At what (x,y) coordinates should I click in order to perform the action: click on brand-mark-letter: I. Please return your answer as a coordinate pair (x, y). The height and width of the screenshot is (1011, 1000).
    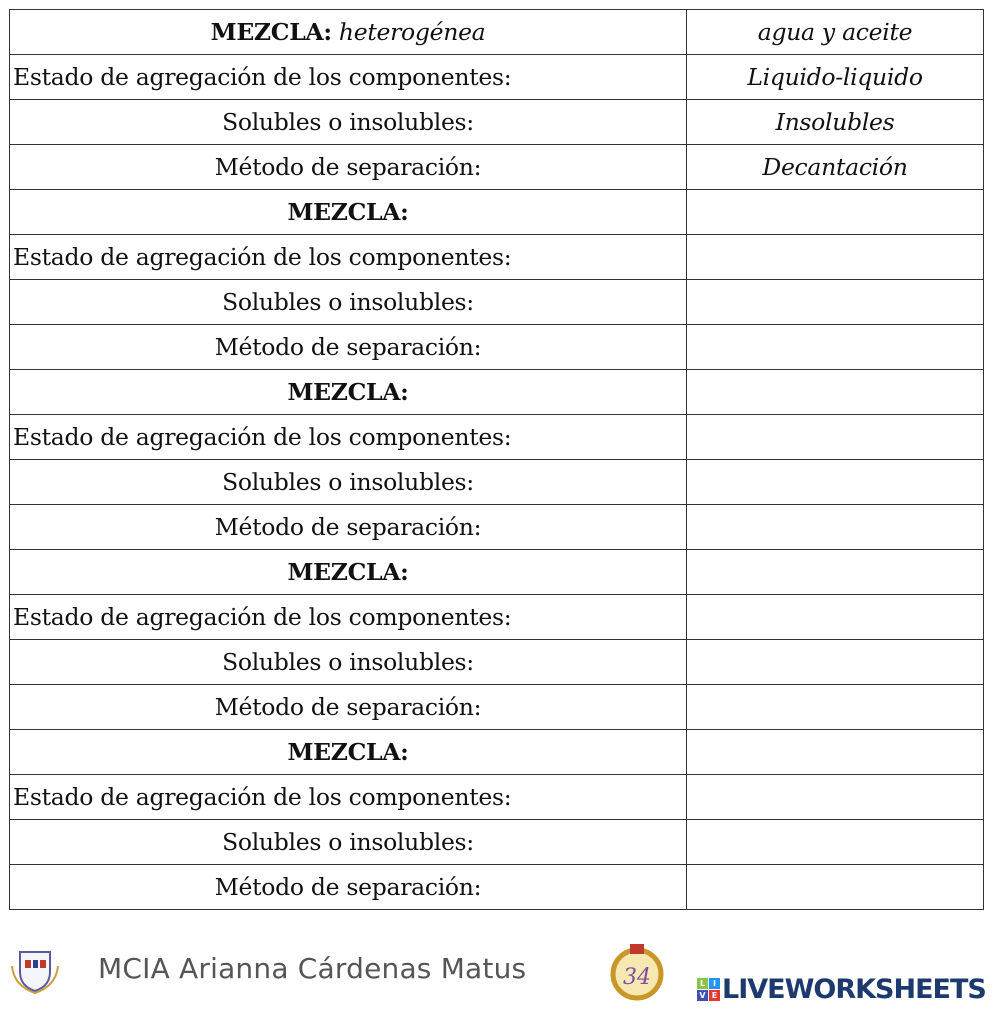
    Looking at the image, I should click on (714, 983).